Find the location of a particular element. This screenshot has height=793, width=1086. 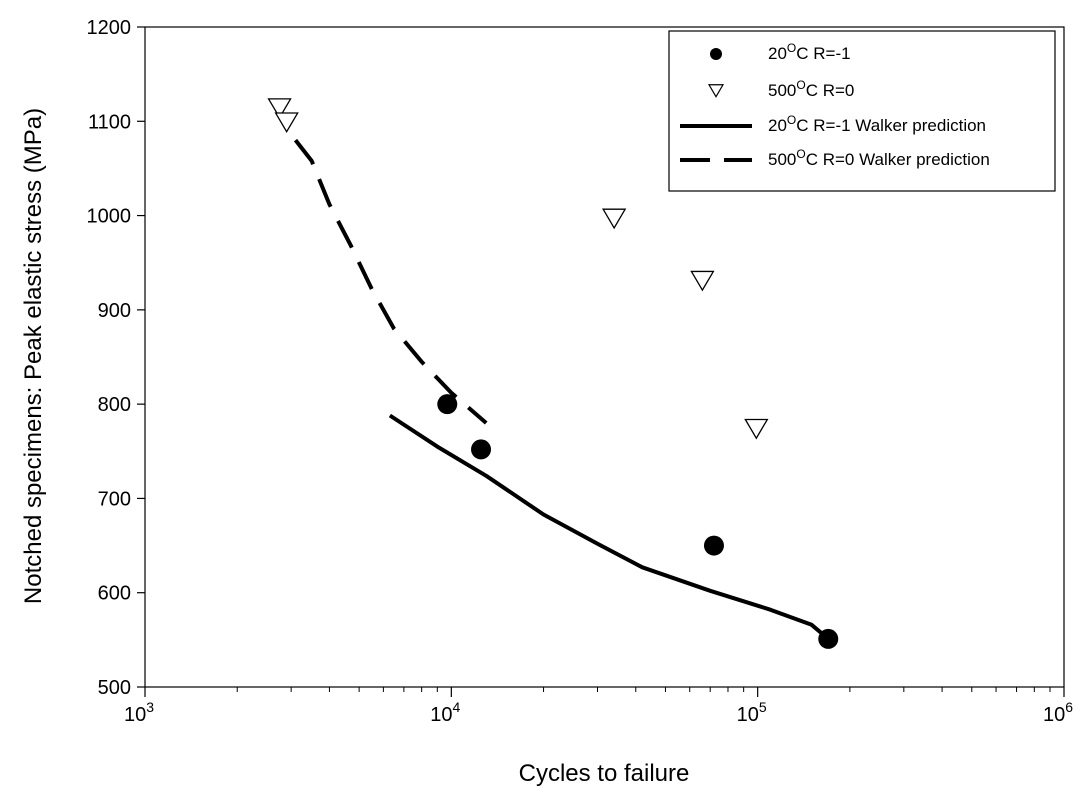

legend-box is located at coordinates (862, 111).